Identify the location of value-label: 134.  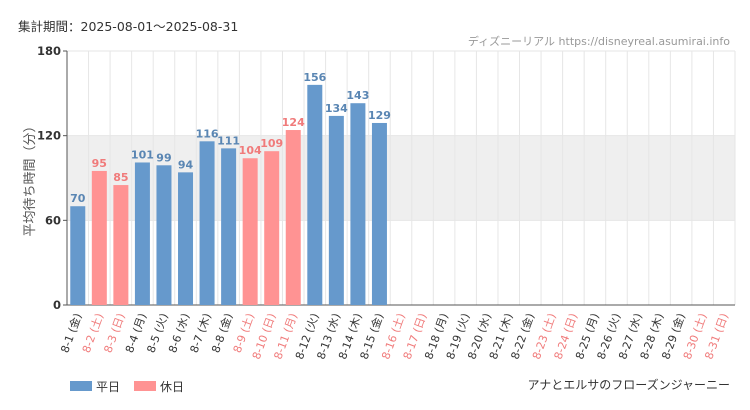
(336, 108).